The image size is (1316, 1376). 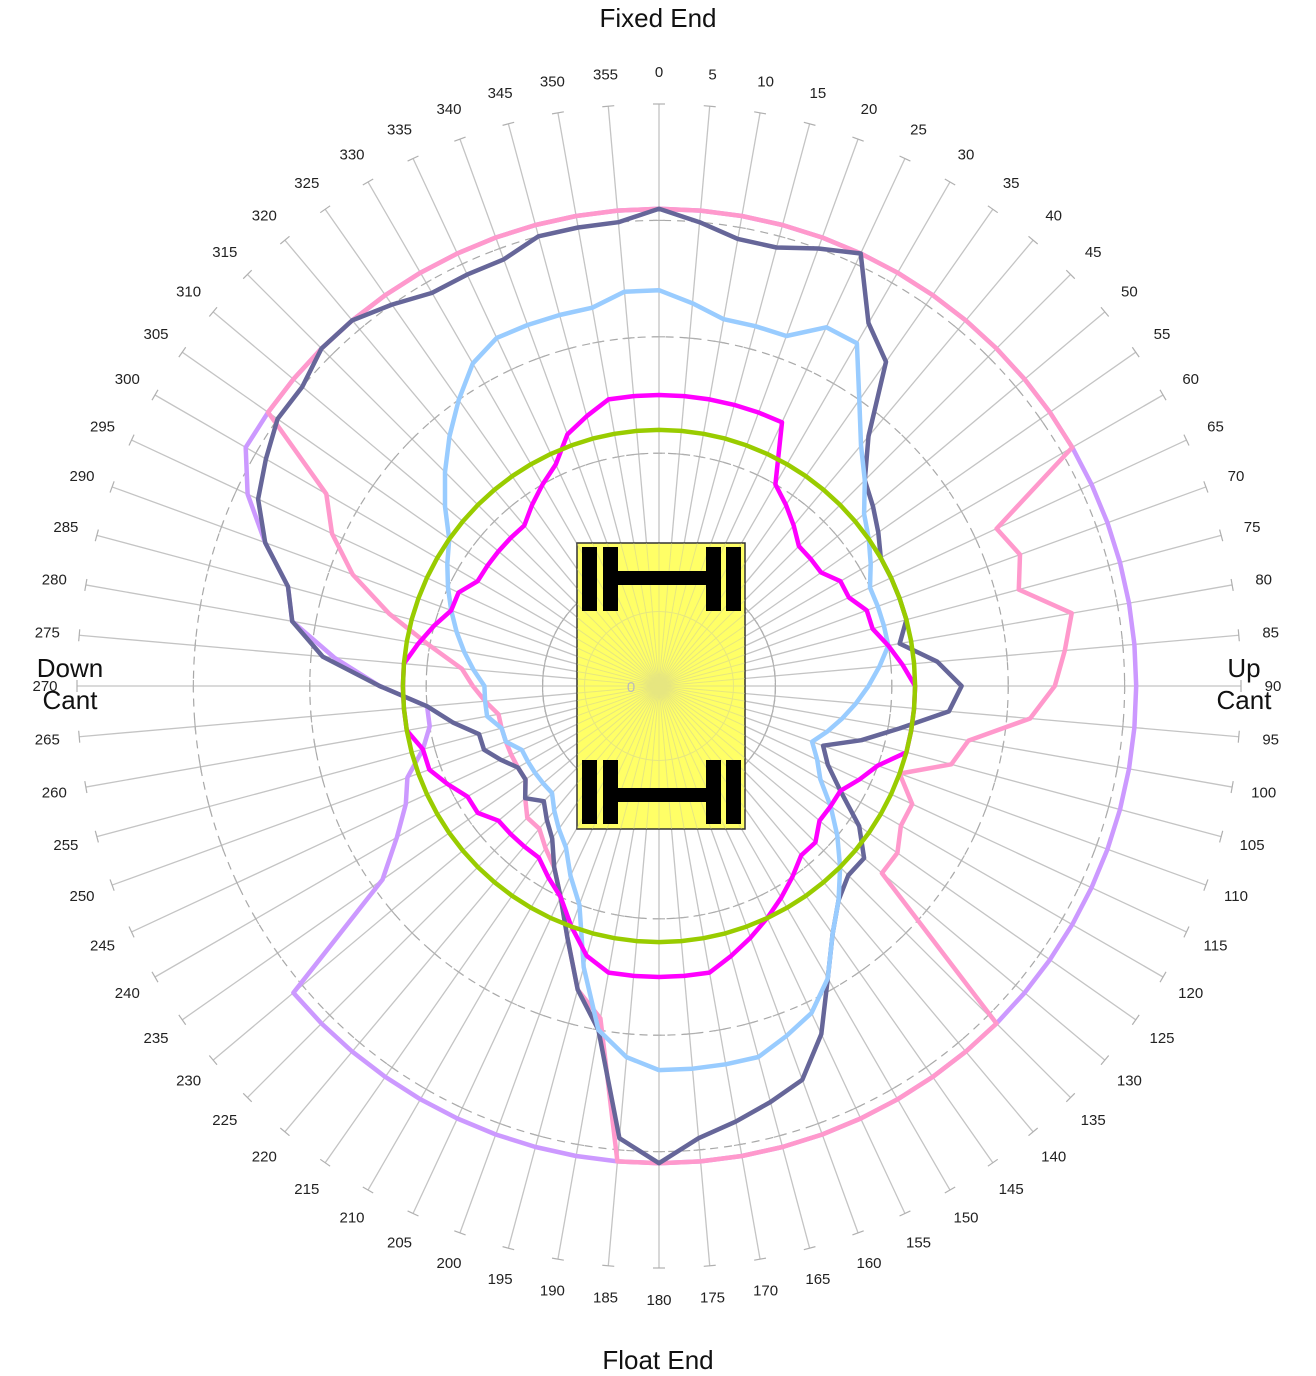 What do you see at coordinates (1270, 633) in the screenshot?
I see `angle-label: 85` at bounding box center [1270, 633].